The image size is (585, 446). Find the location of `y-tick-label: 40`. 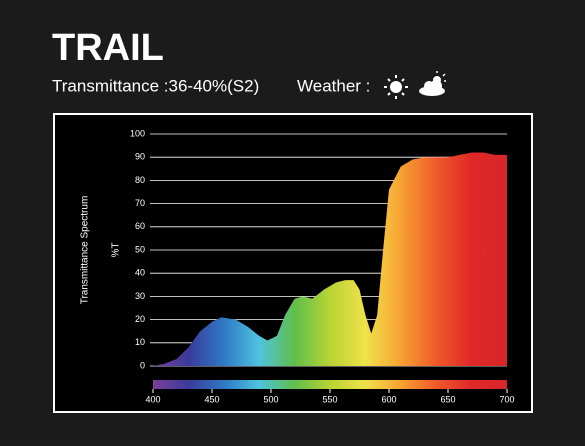

y-tick-label: 40 is located at coordinates (140, 273).